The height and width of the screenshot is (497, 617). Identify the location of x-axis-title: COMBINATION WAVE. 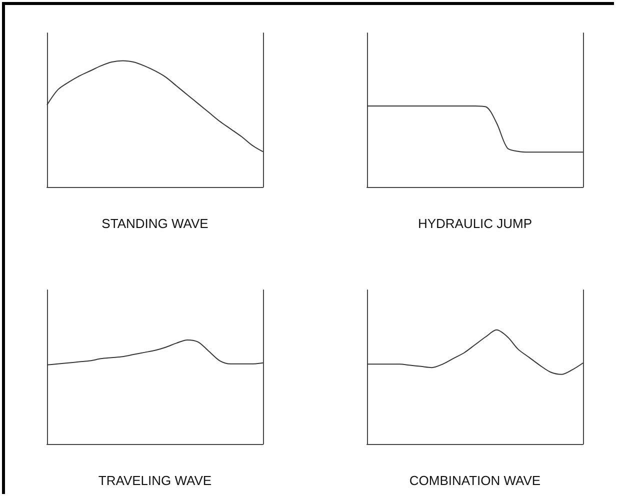
(475, 480).